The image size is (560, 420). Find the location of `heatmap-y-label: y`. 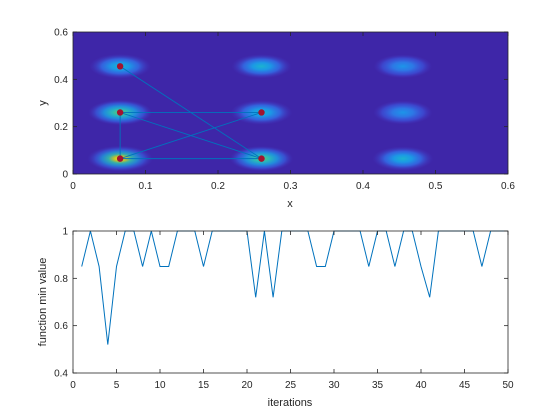

heatmap-y-label: y is located at coordinates (43, 103).